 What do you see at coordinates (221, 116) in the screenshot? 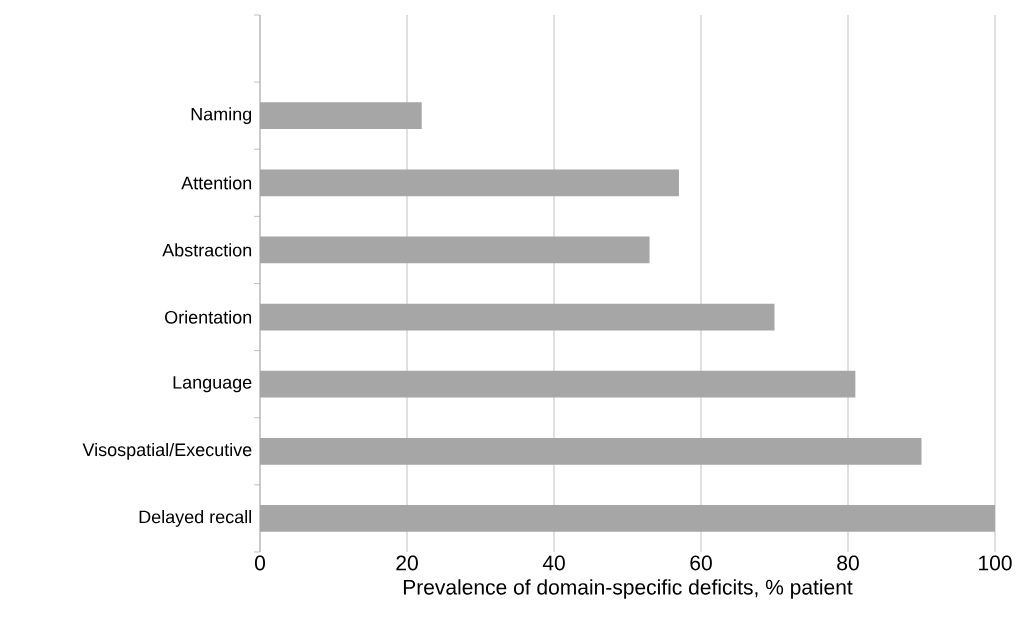
I see `y-tick-label: Naming` at bounding box center [221, 116].